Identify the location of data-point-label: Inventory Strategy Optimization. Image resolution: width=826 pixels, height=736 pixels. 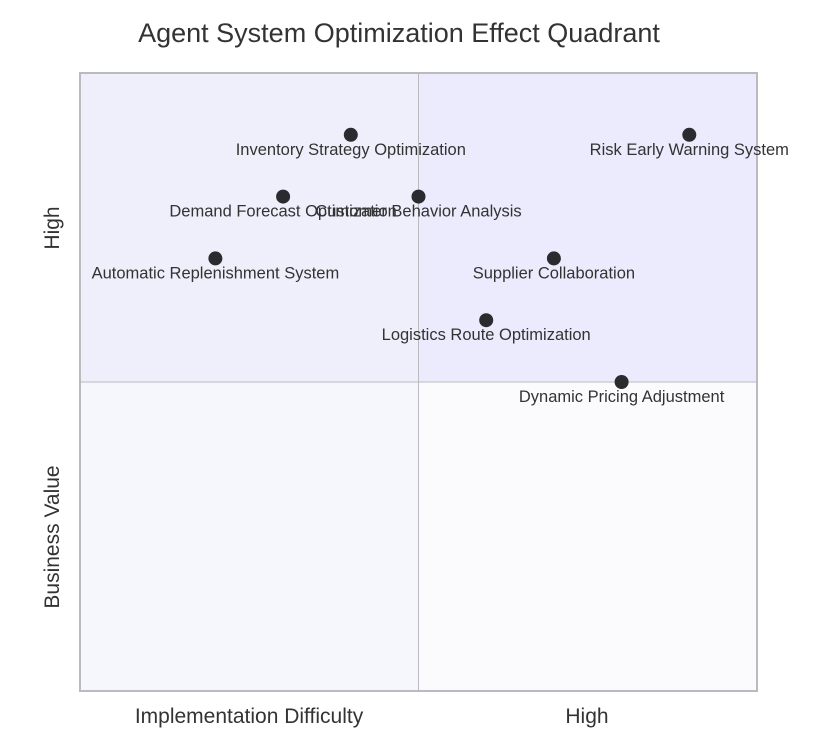
(351, 150).